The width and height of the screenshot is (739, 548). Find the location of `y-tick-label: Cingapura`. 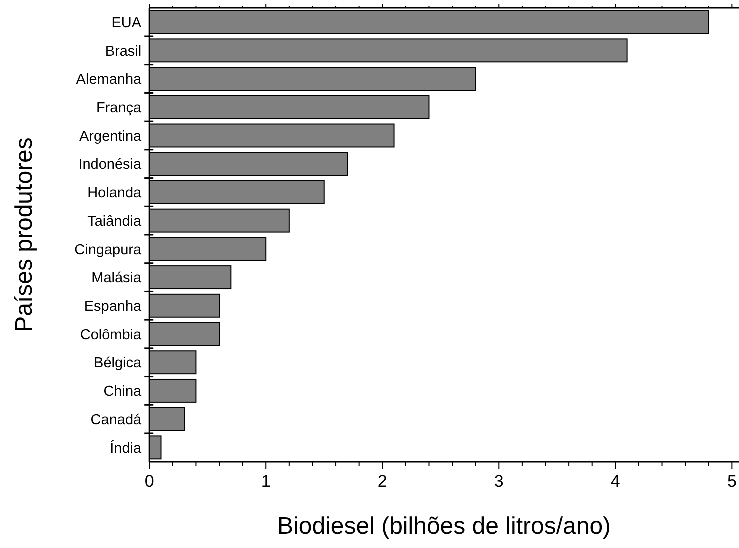

y-tick-label: Cingapura is located at coordinates (108, 250).